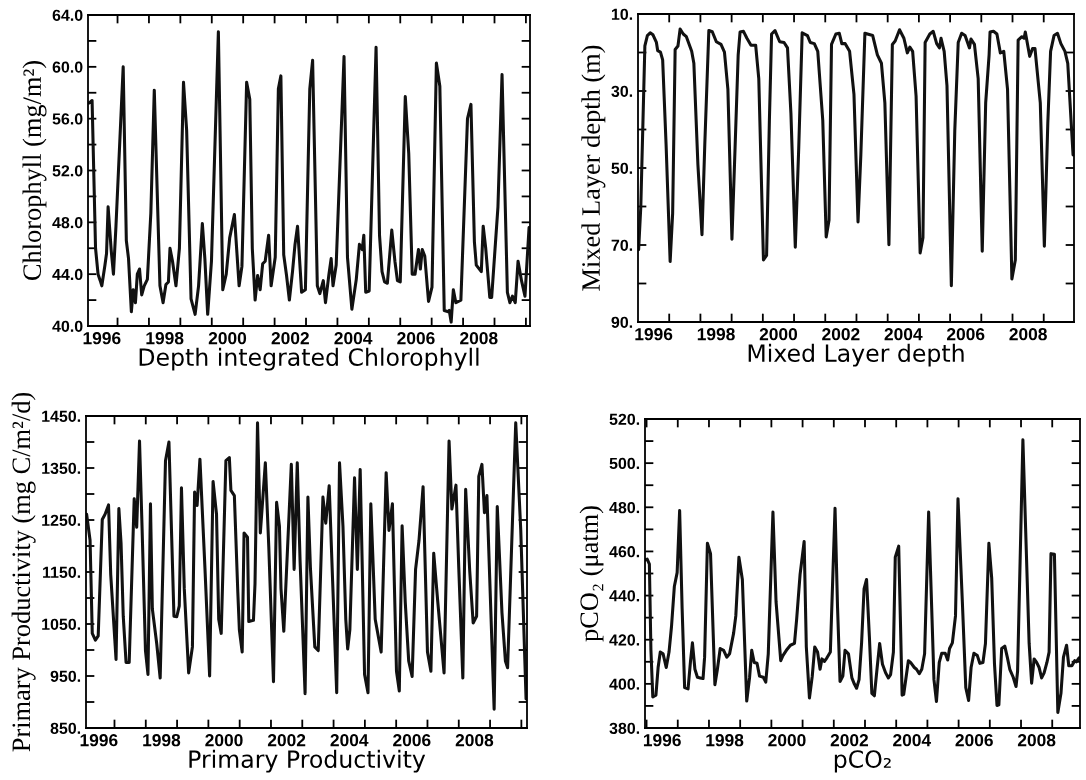 The image size is (1086, 780). I want to click on y-tick-label: 380., so click(624, 728).